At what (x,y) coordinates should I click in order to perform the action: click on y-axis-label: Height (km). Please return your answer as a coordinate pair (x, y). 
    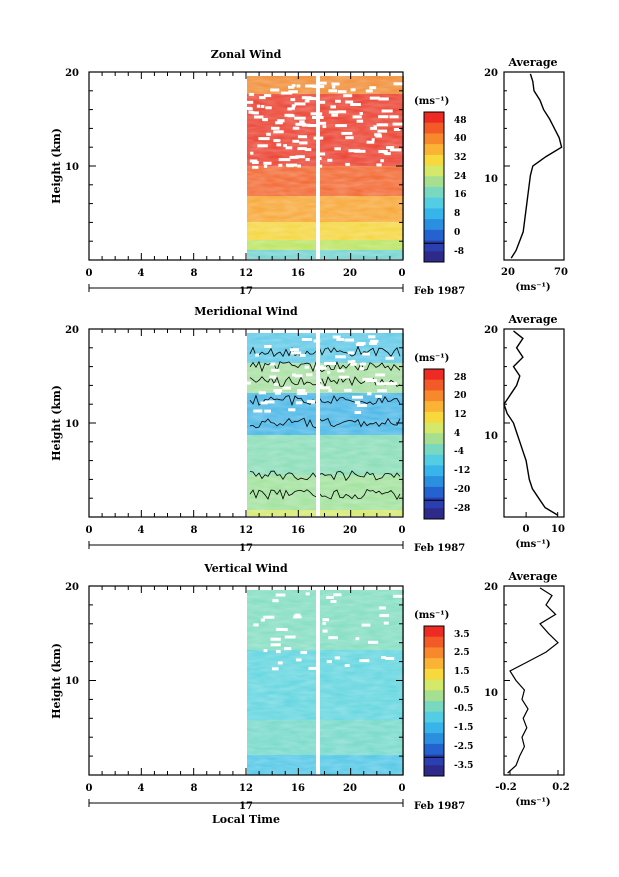
    Looking at the image, I should click on (56, 681).